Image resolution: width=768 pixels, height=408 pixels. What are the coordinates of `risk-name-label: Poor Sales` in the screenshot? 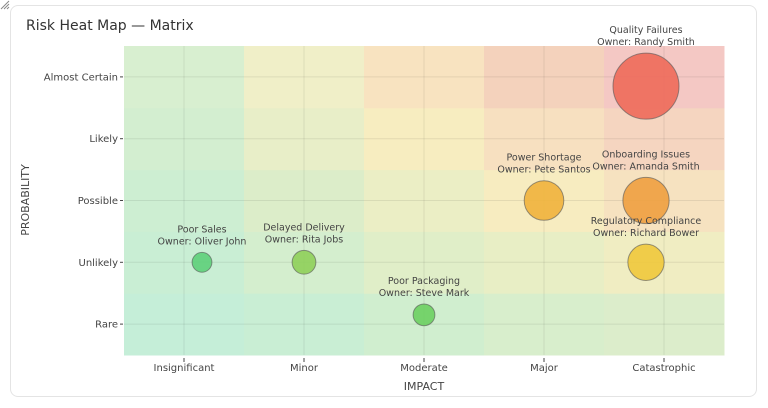 It's located at (201, 229).